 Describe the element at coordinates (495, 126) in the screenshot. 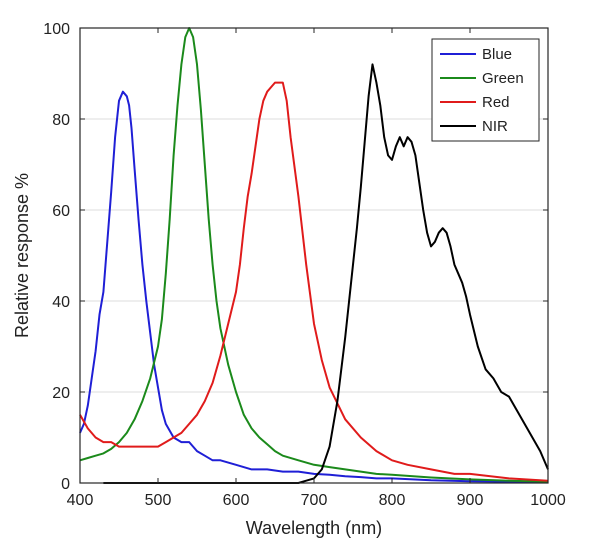

I see `legend-label-nir: NIR` at that location.